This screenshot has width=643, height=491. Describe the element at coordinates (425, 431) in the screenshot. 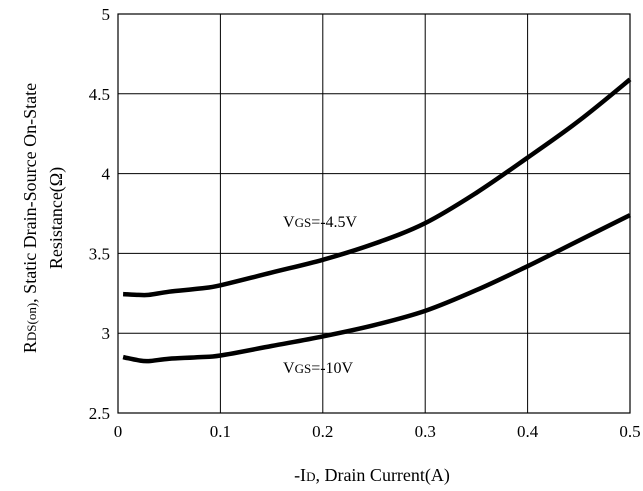

I see `x-tick-label: 0.3` at that location.